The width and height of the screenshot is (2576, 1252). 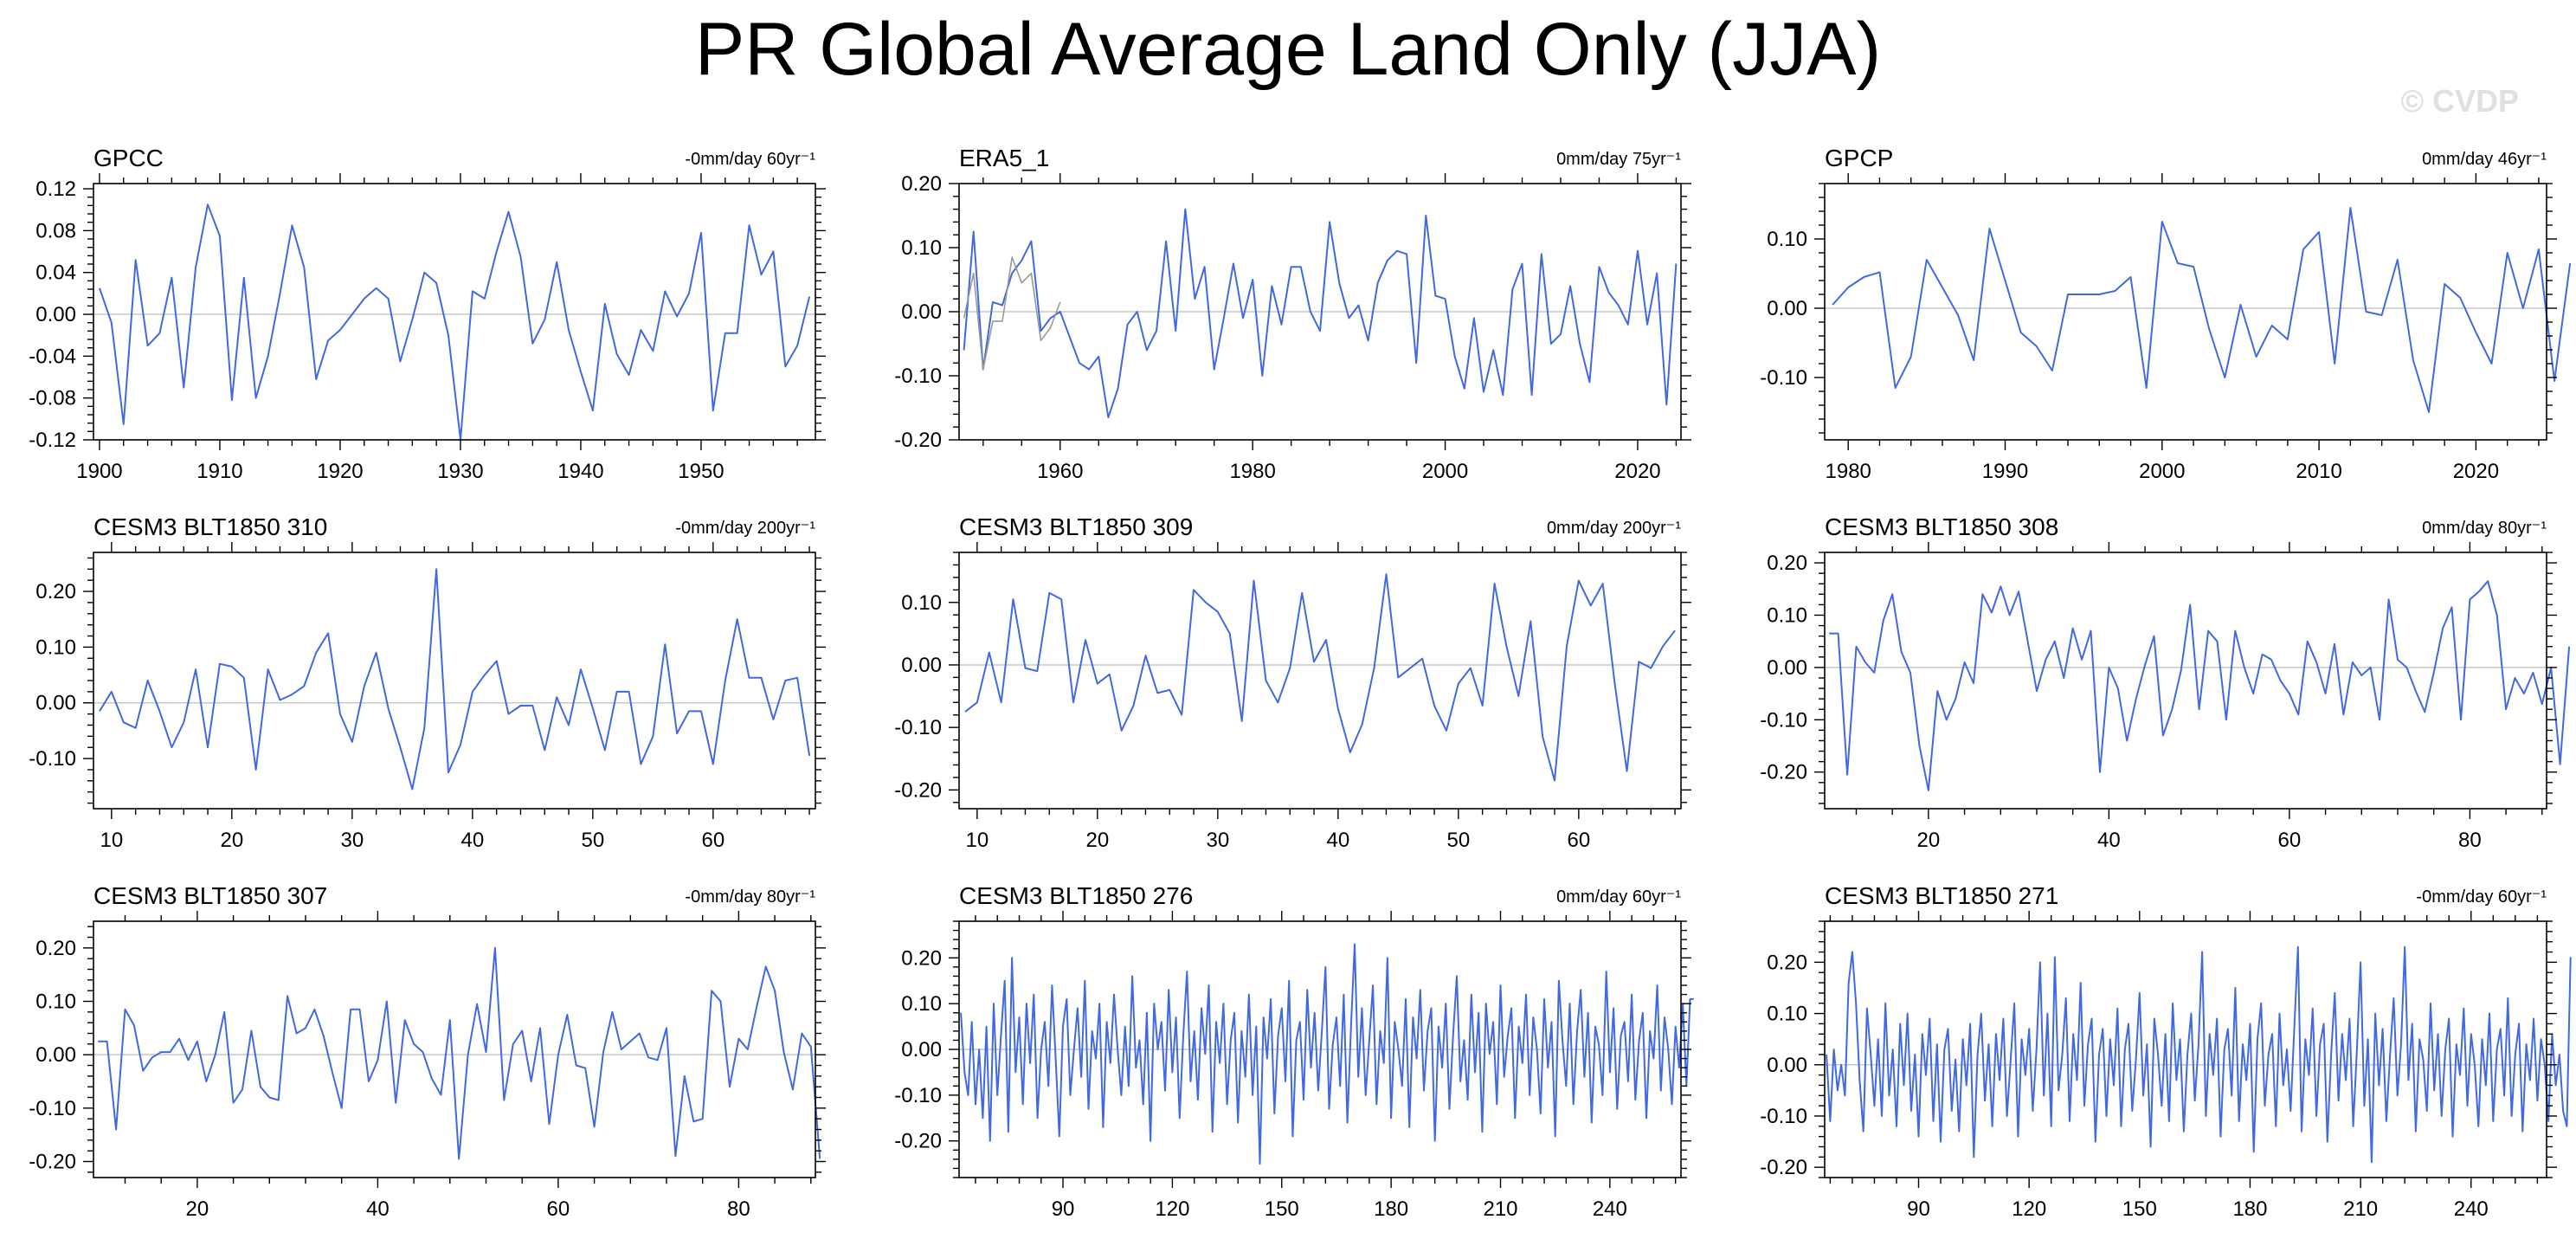 What do you see at coordinates (1288, 49) in the screenshot?
I see `page-title: PR Global Average Land Only (JJA)` at bounding box center [1288, 49].